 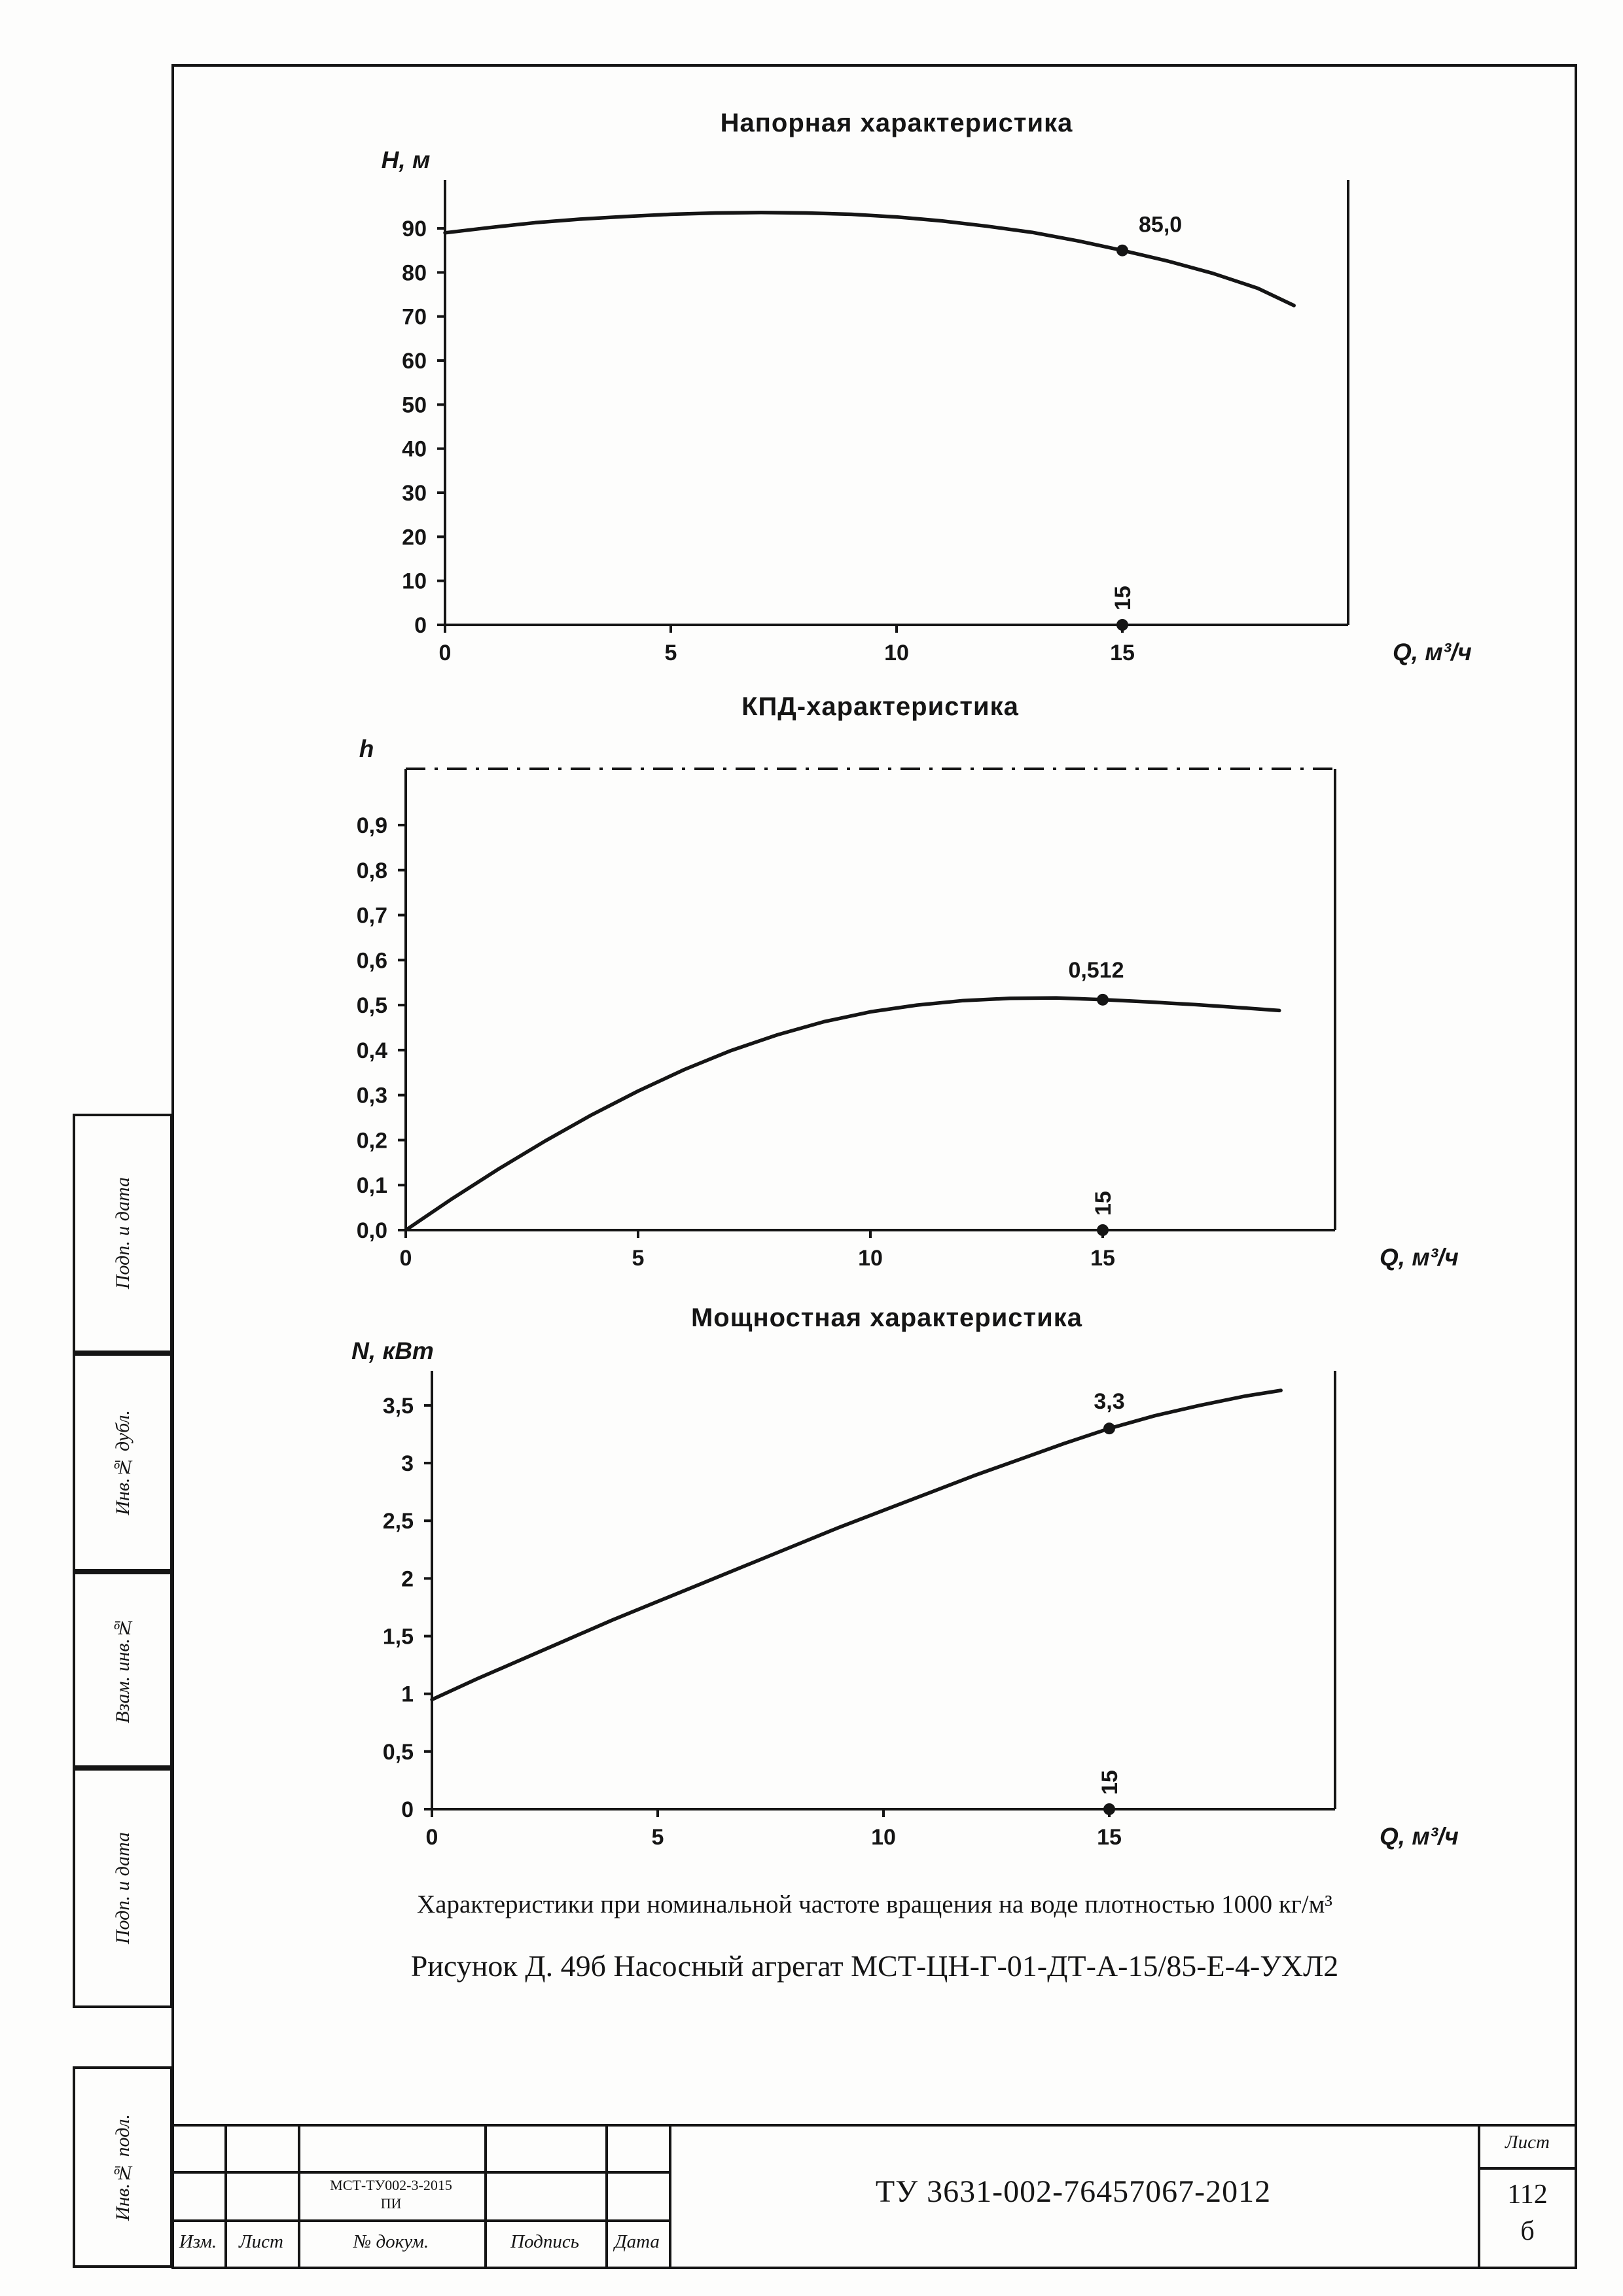 What do you see at coordinates (391, 2185) in the screenshot?
I see `document-code-line1: МСТ-ТУ002-3-2015` at bounding box center [391, 2185].